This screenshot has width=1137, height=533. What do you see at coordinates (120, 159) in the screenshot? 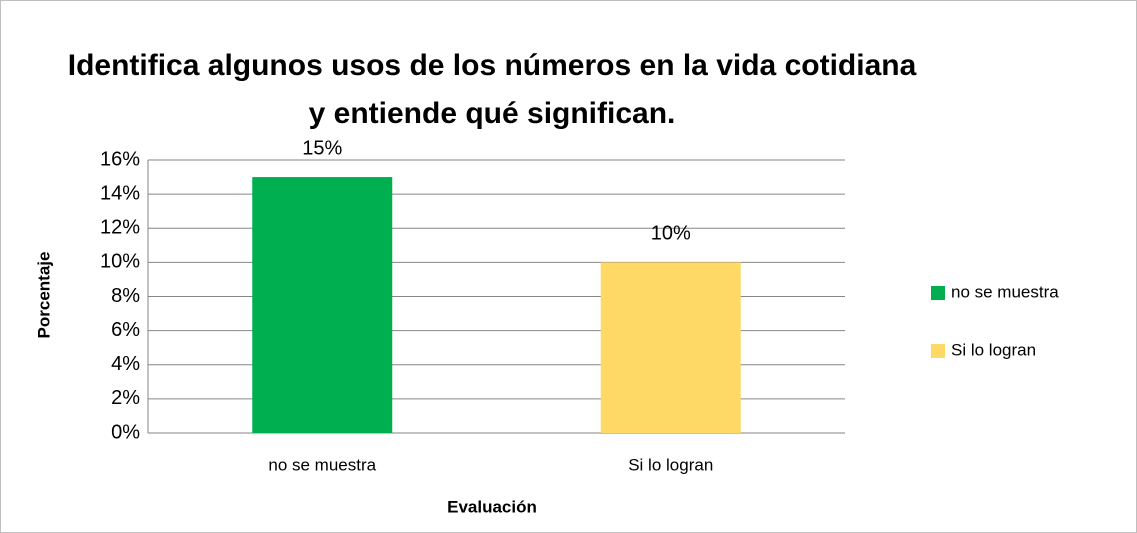
I see `y-tick-label: 16%` at bounding box center [120, 159].